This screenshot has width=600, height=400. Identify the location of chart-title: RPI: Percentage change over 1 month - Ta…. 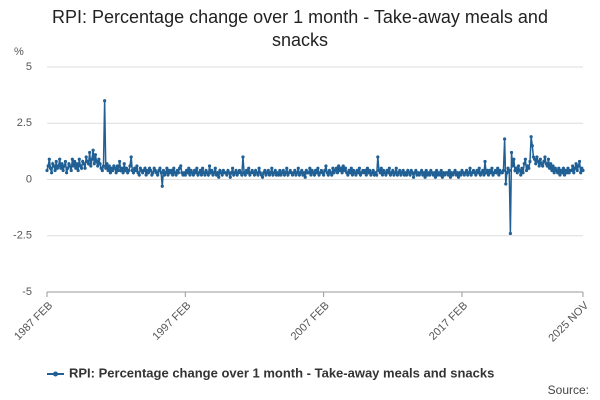
(300, 28).